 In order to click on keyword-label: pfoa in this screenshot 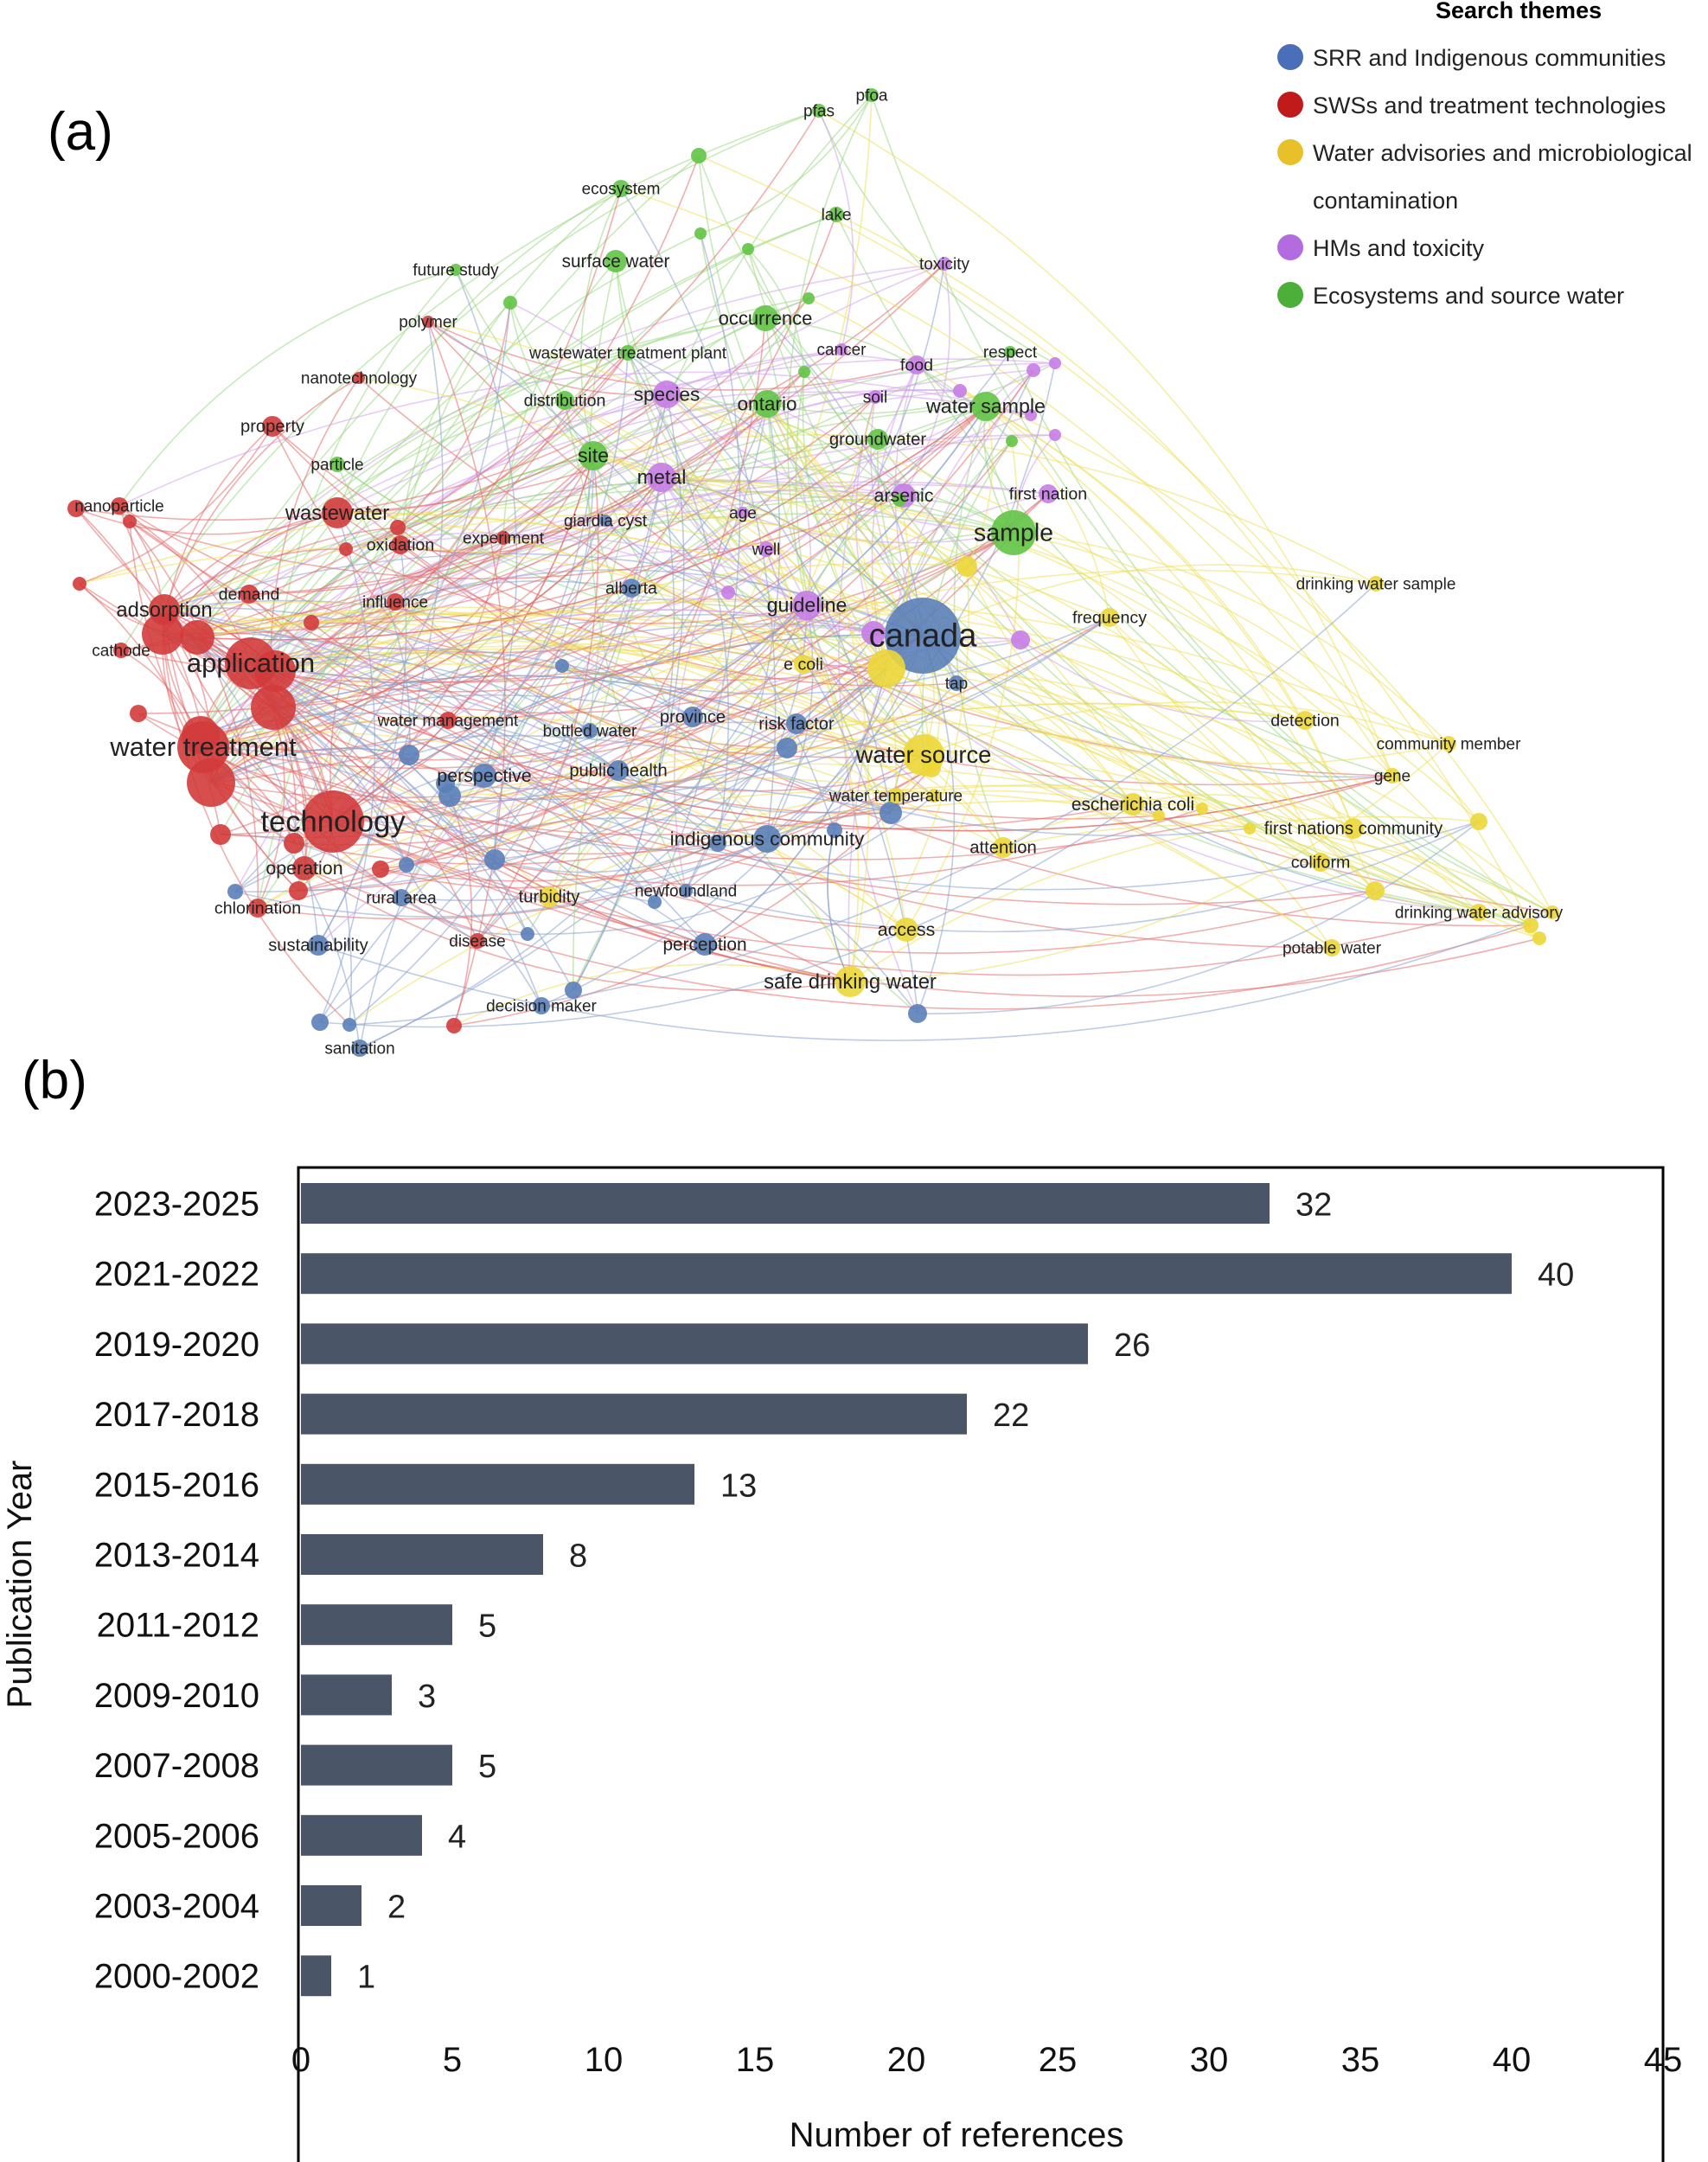, I will do `click(872, 95)`.